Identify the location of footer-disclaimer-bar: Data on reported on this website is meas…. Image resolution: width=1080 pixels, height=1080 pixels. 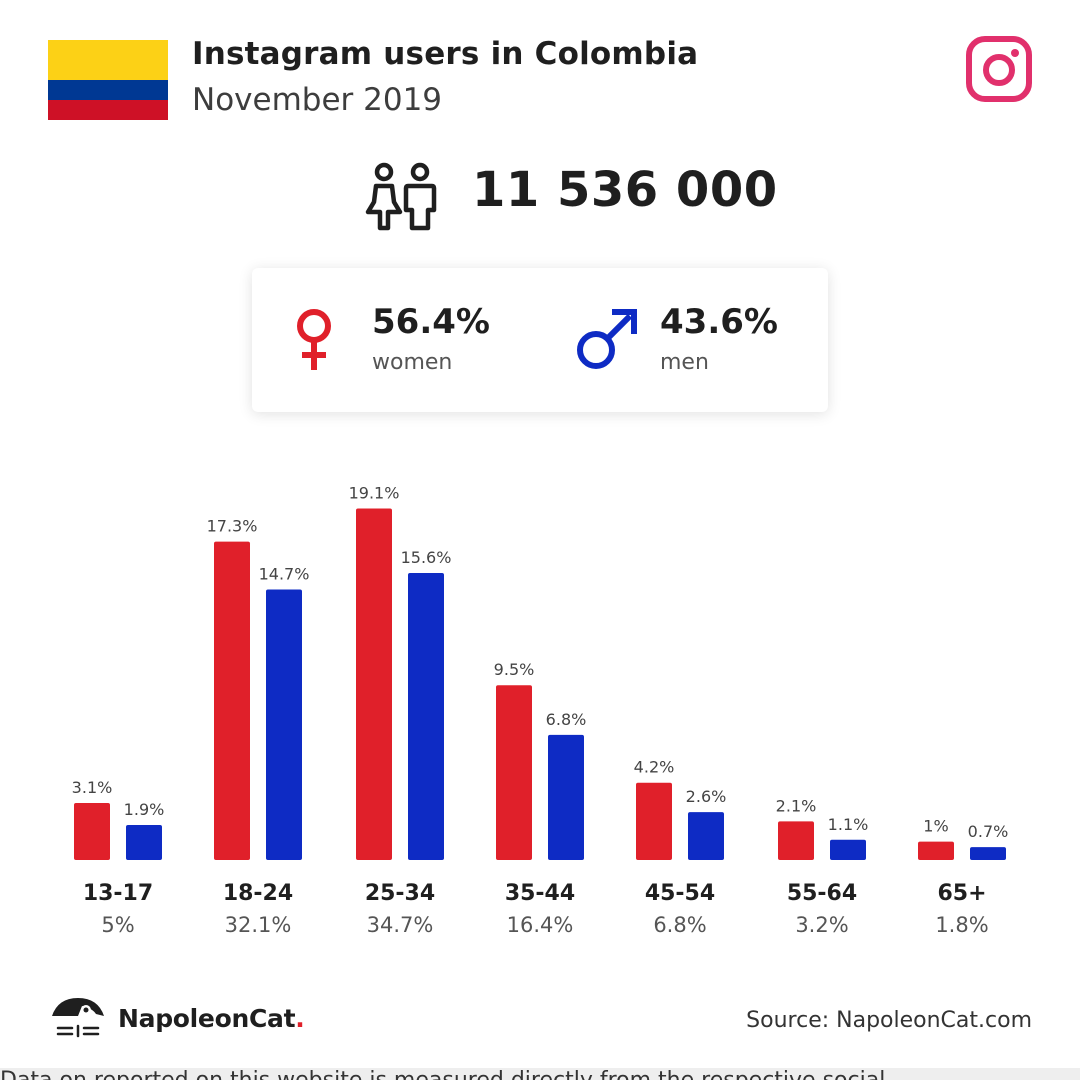
(540, 1074).